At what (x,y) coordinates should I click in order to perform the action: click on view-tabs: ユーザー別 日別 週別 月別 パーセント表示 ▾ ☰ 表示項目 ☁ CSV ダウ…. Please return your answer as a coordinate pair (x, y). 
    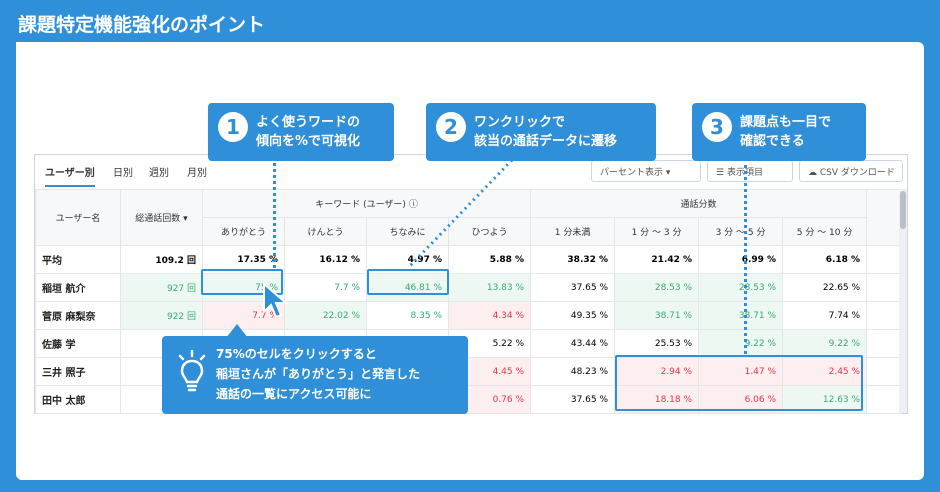
    Looking at the image, I should click on (471, 171).